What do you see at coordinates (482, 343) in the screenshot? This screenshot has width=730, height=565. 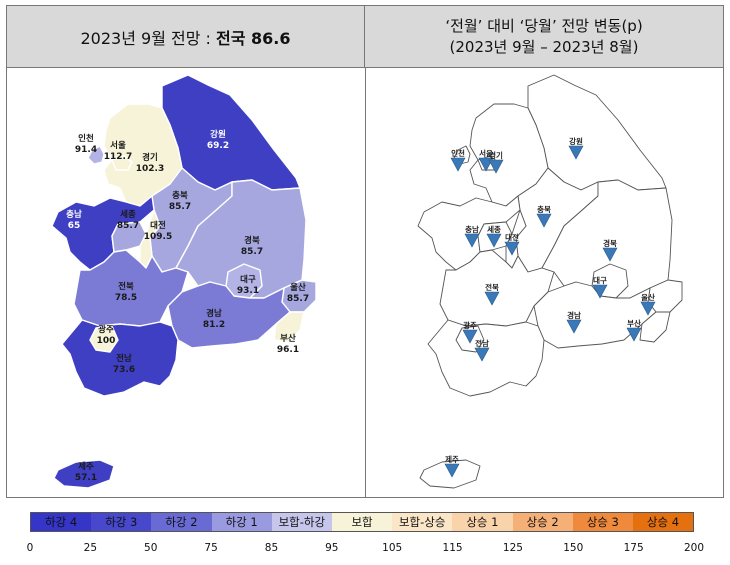 I see `change-region-label: 전남` at bounding box center [482, 343].